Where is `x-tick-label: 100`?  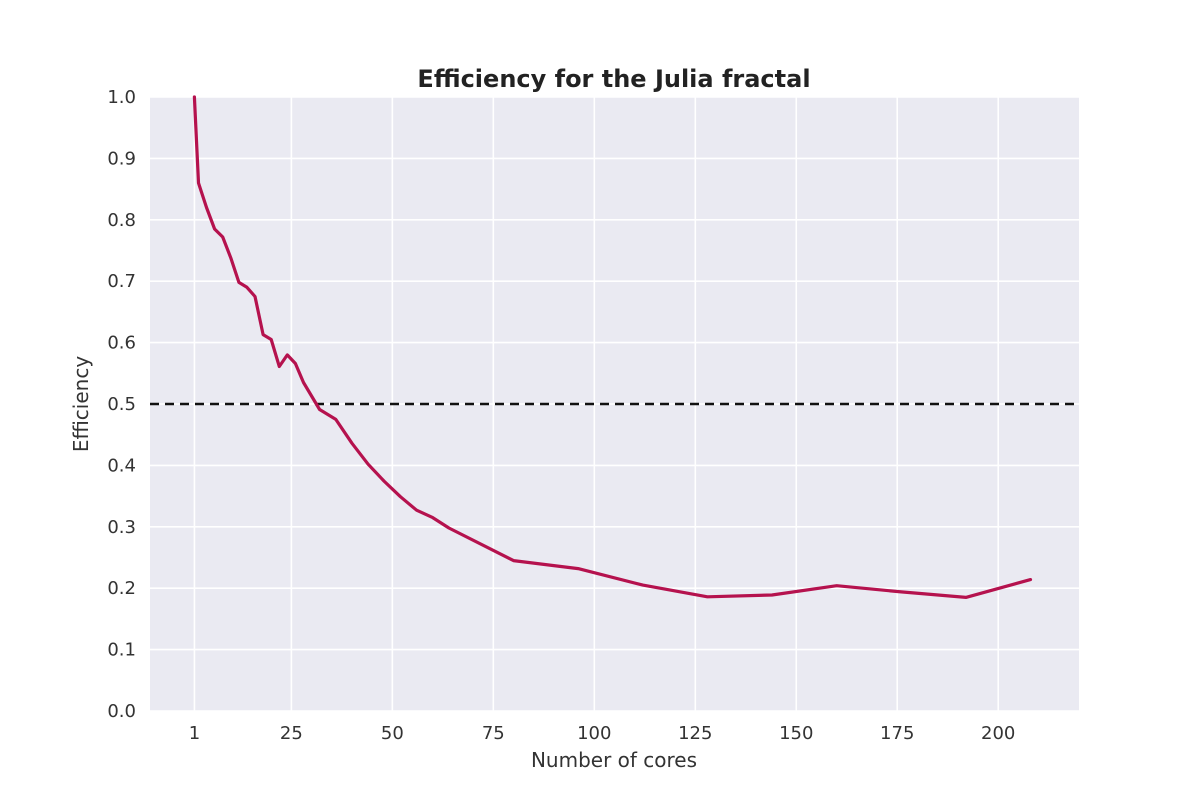 x-tick-label: 100 is located at coordinates (594, 733).